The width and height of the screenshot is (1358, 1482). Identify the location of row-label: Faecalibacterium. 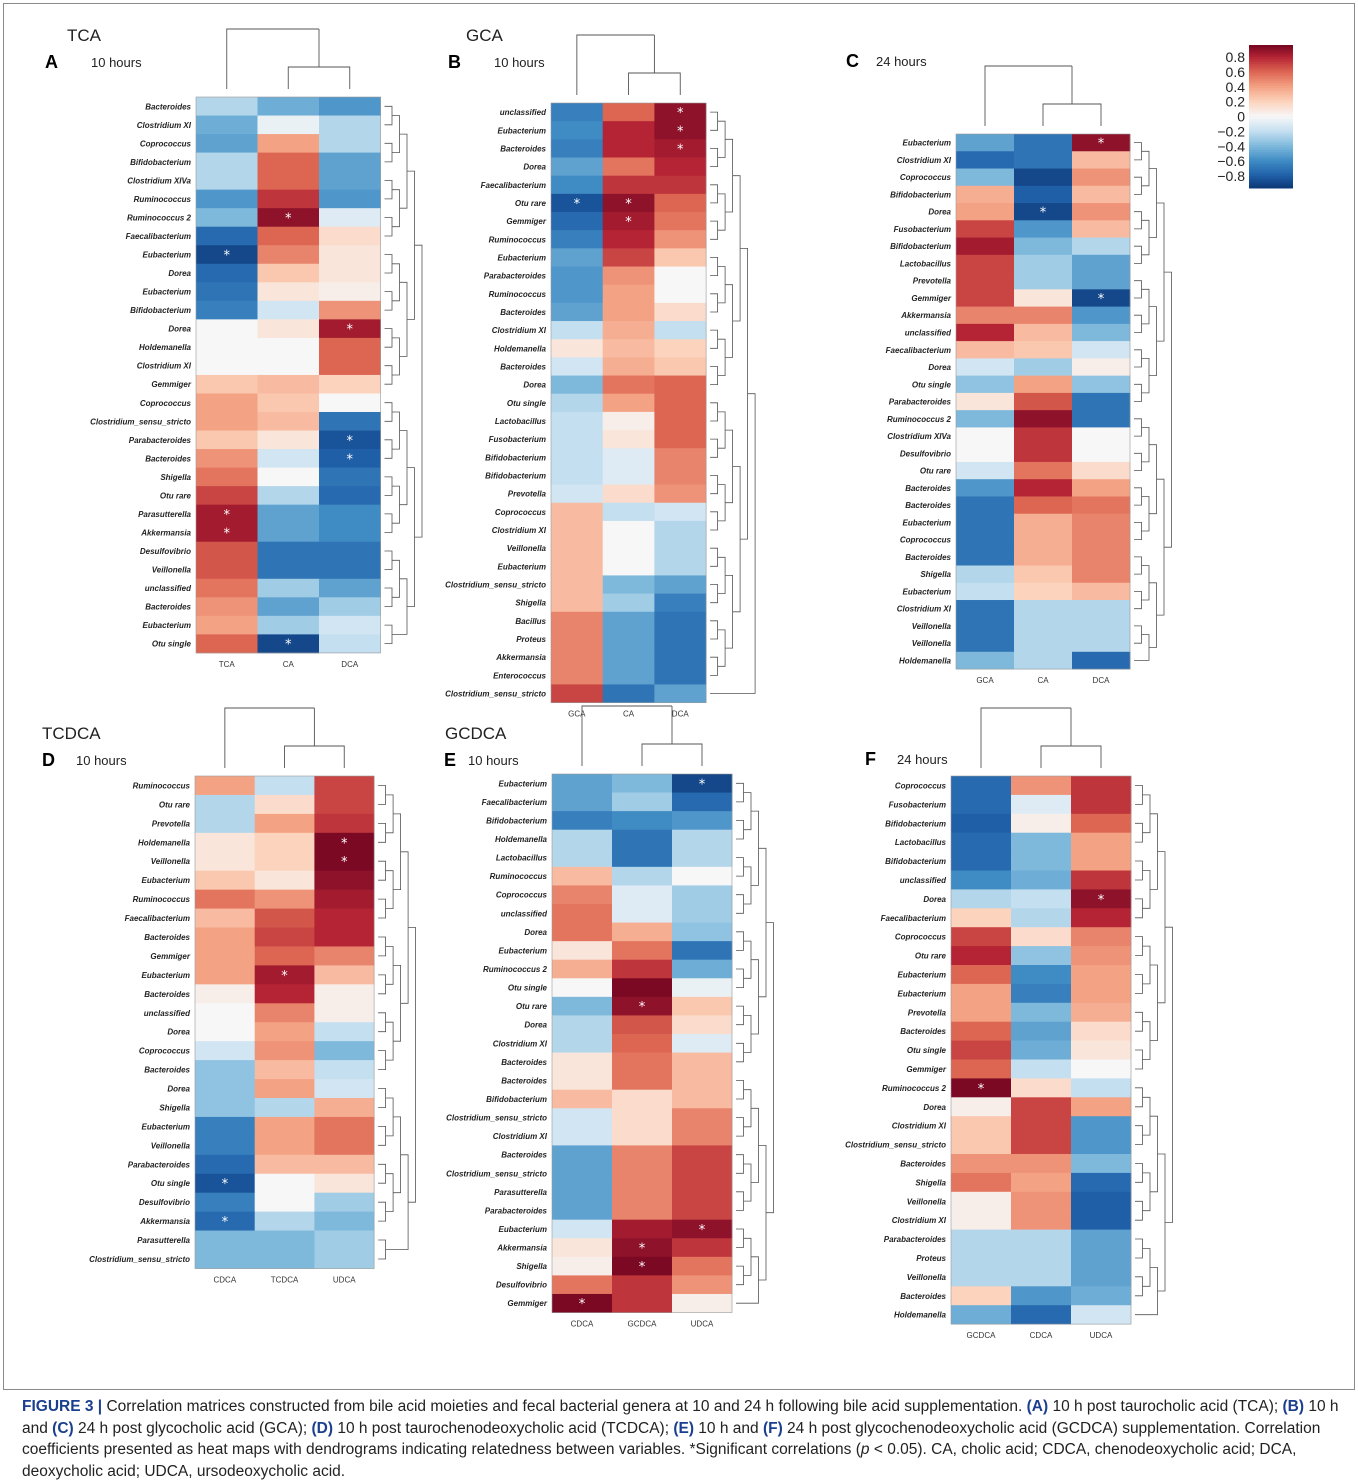
(158, 236).